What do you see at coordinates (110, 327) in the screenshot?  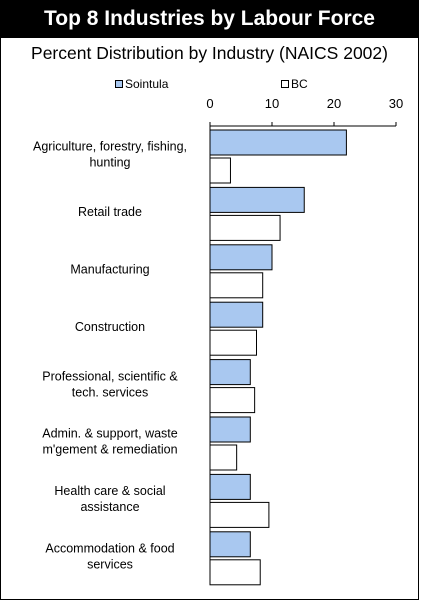 I see `category-label: Construction` at bounding box center [110, 327].